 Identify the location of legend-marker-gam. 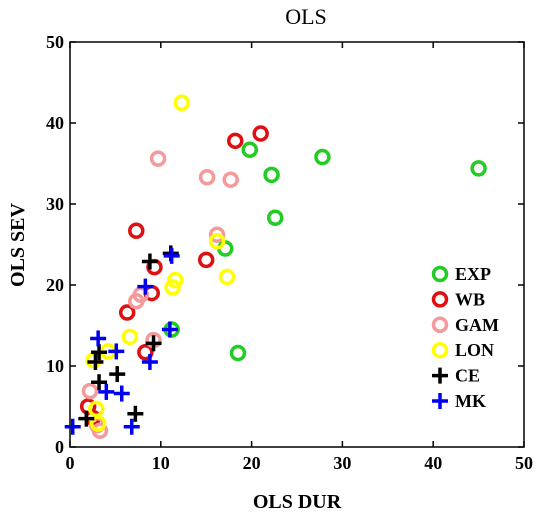
(440, 325).